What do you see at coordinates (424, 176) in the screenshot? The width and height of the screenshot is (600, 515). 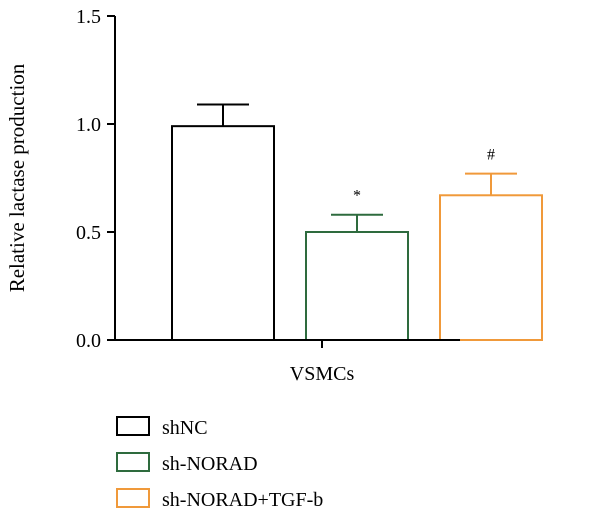 I see `significance-annotations: *#` at bounding box center [424, 176].